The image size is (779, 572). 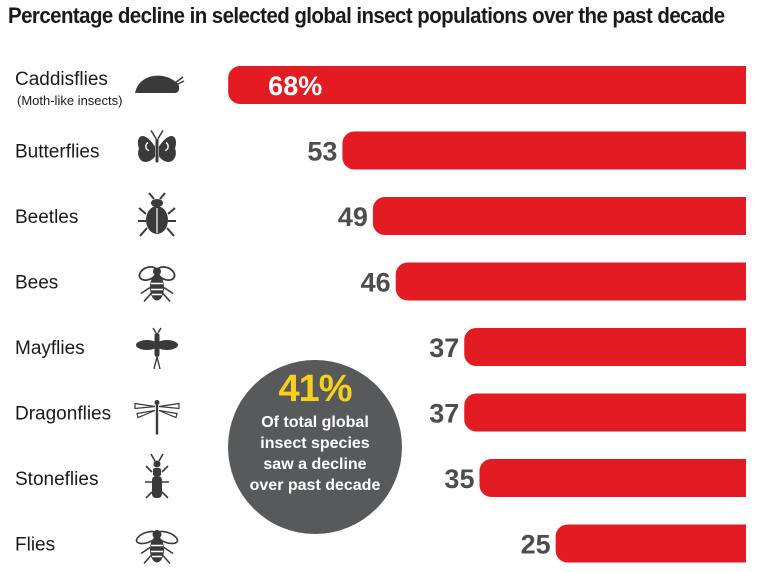 What do you see at coordinates (56, 479) in the screenshot?
I see `category-label: Stoneflies` at bounding box center [56, 479].